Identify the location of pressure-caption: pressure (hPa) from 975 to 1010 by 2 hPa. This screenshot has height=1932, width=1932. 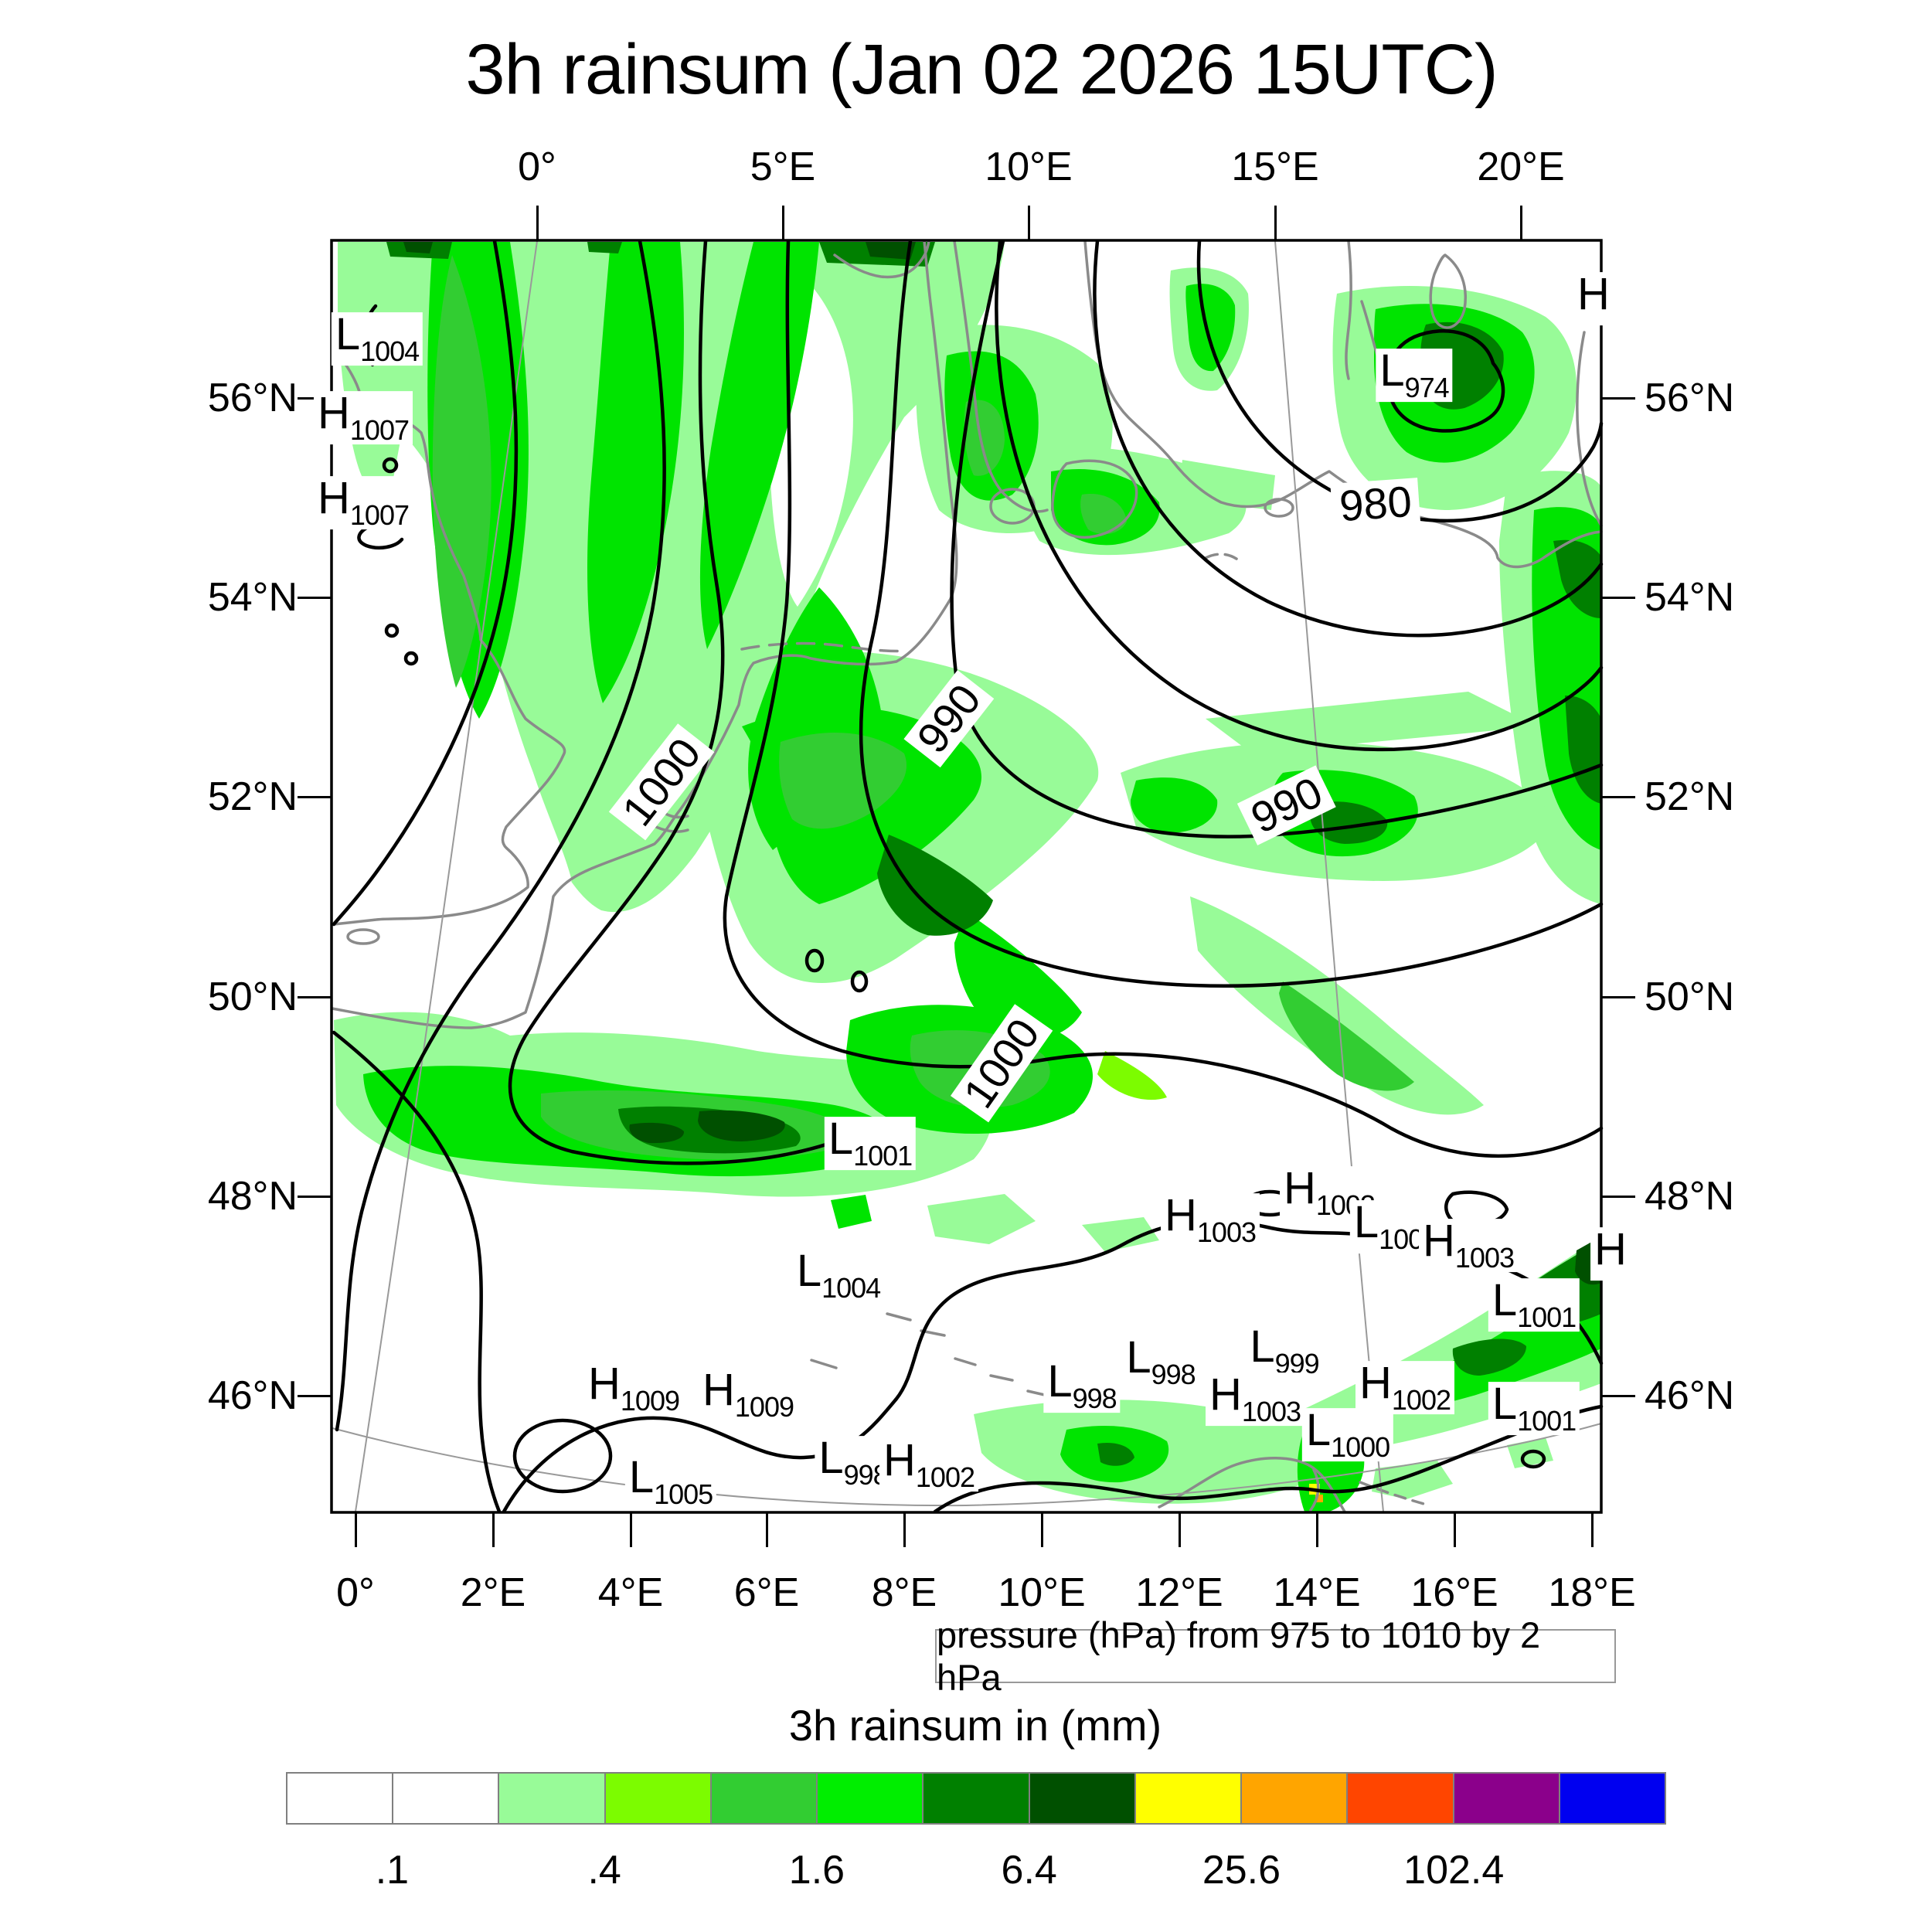
(1276, 1656).